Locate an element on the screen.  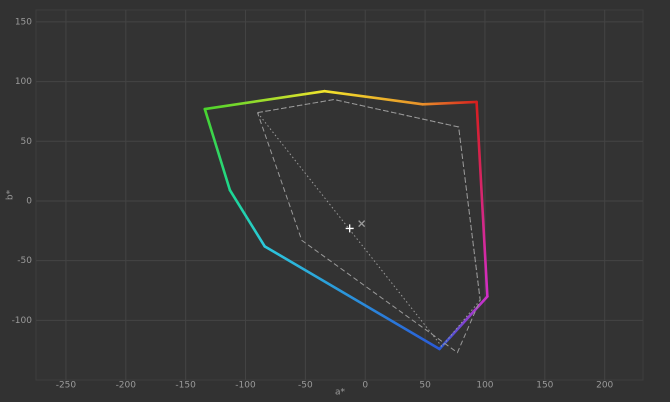
x-tick-label: 200 is located at coordinates (604, 386).